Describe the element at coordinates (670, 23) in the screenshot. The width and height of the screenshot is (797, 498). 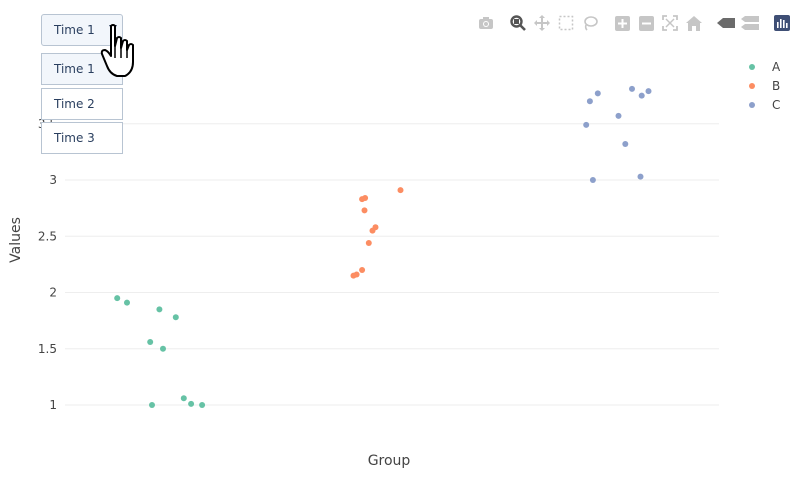
I see `autoscale-icon` at that location.